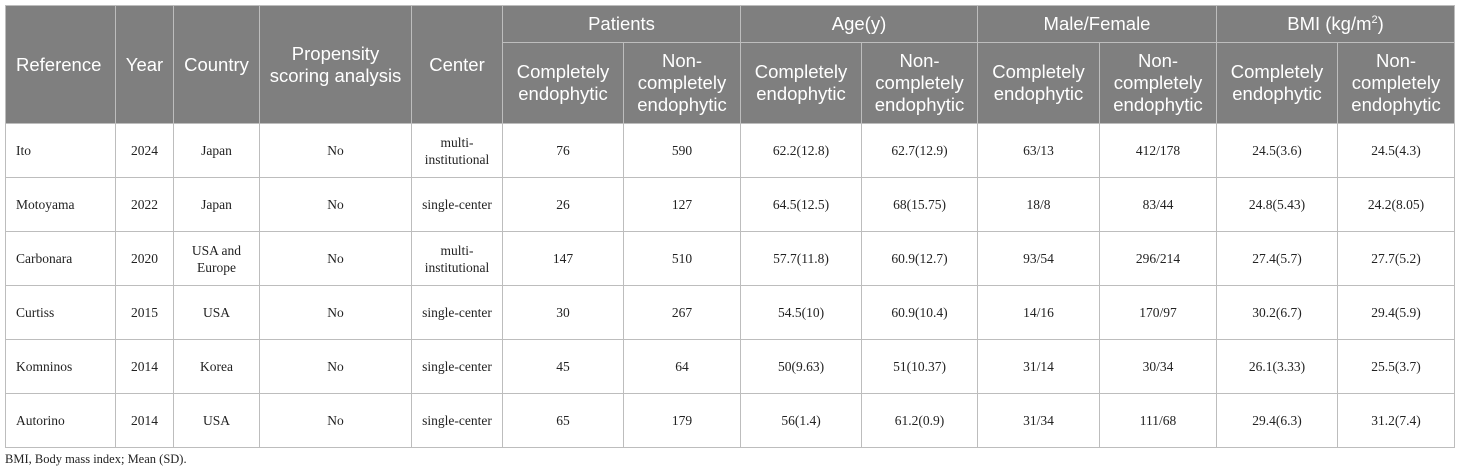 The height and width of the screenshot is (474, 1460). I want to click on cell-patients-completely: 147, so click(563, 258).